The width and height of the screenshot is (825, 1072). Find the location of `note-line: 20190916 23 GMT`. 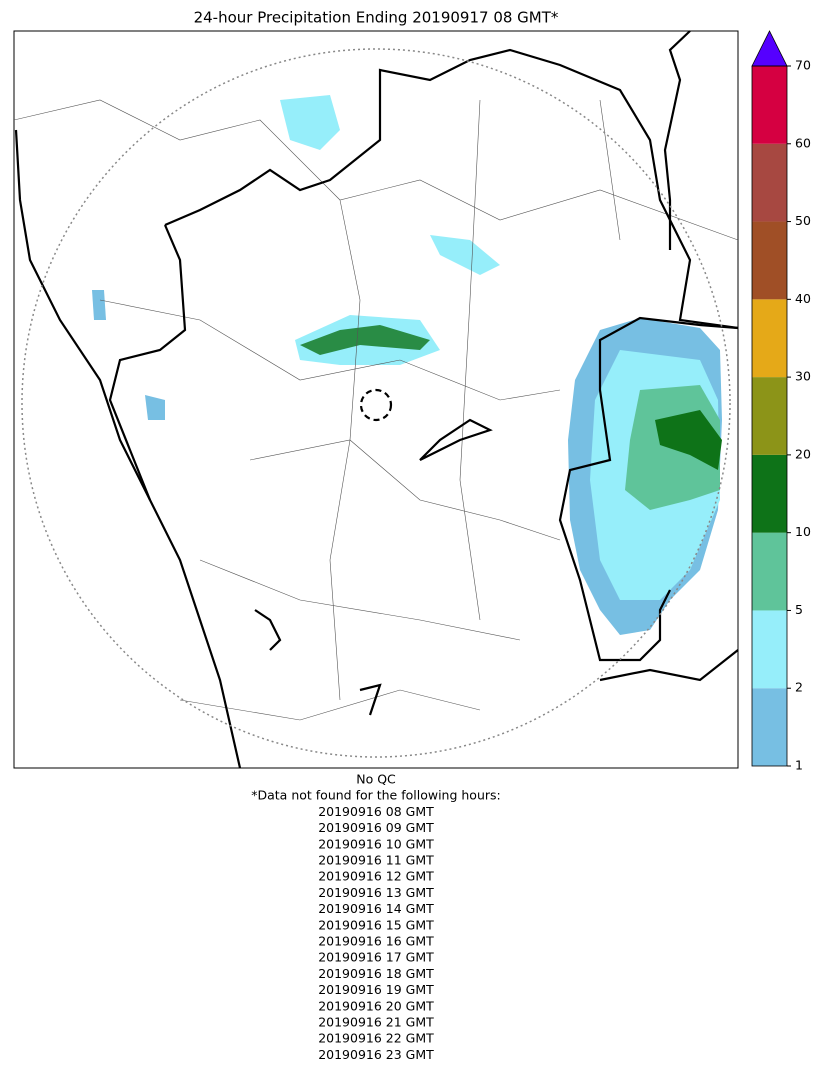

note-line: 20190916 23 GMT is located at coordinates (376, 1054).